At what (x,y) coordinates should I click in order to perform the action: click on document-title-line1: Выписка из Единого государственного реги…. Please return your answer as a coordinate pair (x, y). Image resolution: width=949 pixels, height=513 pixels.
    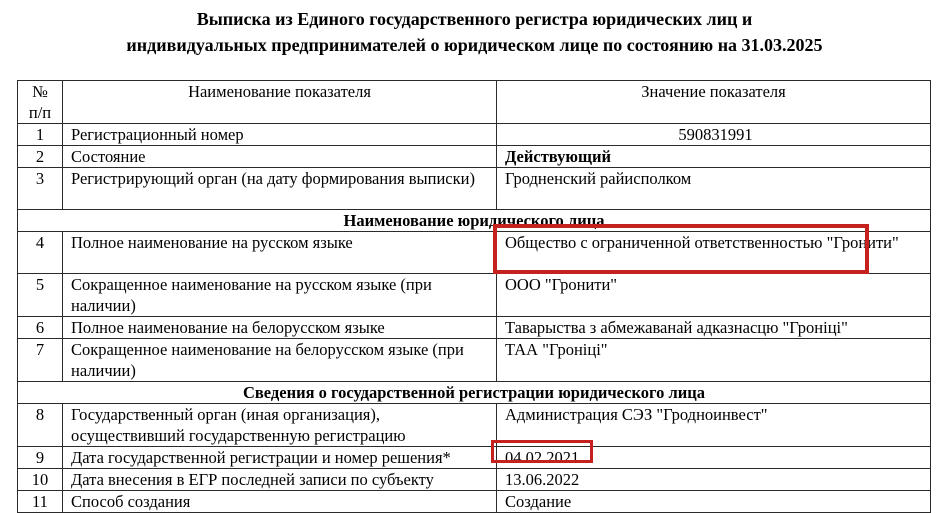
    Looking at the image, I should click on (474, 19).